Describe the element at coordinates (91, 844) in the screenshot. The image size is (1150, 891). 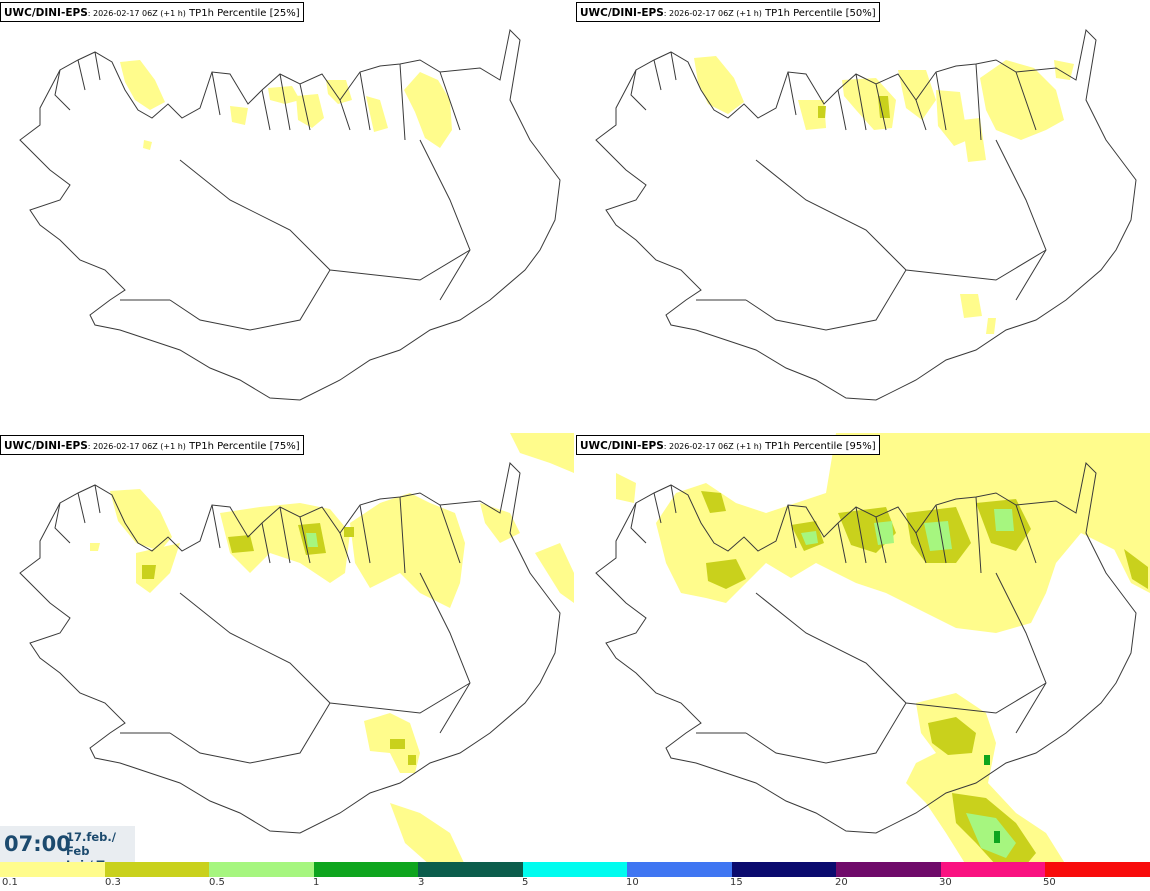
I see `date-line-1: 17.feb./ Feb` at that location.